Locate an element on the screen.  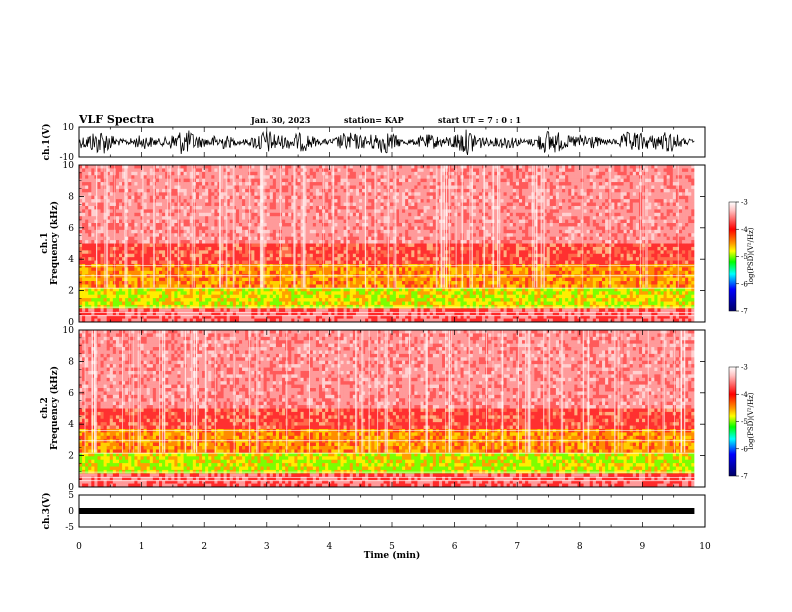
ch3-waveform-panel: 5 0 -5 ch.3(V) is located at coordinates (373, 512).